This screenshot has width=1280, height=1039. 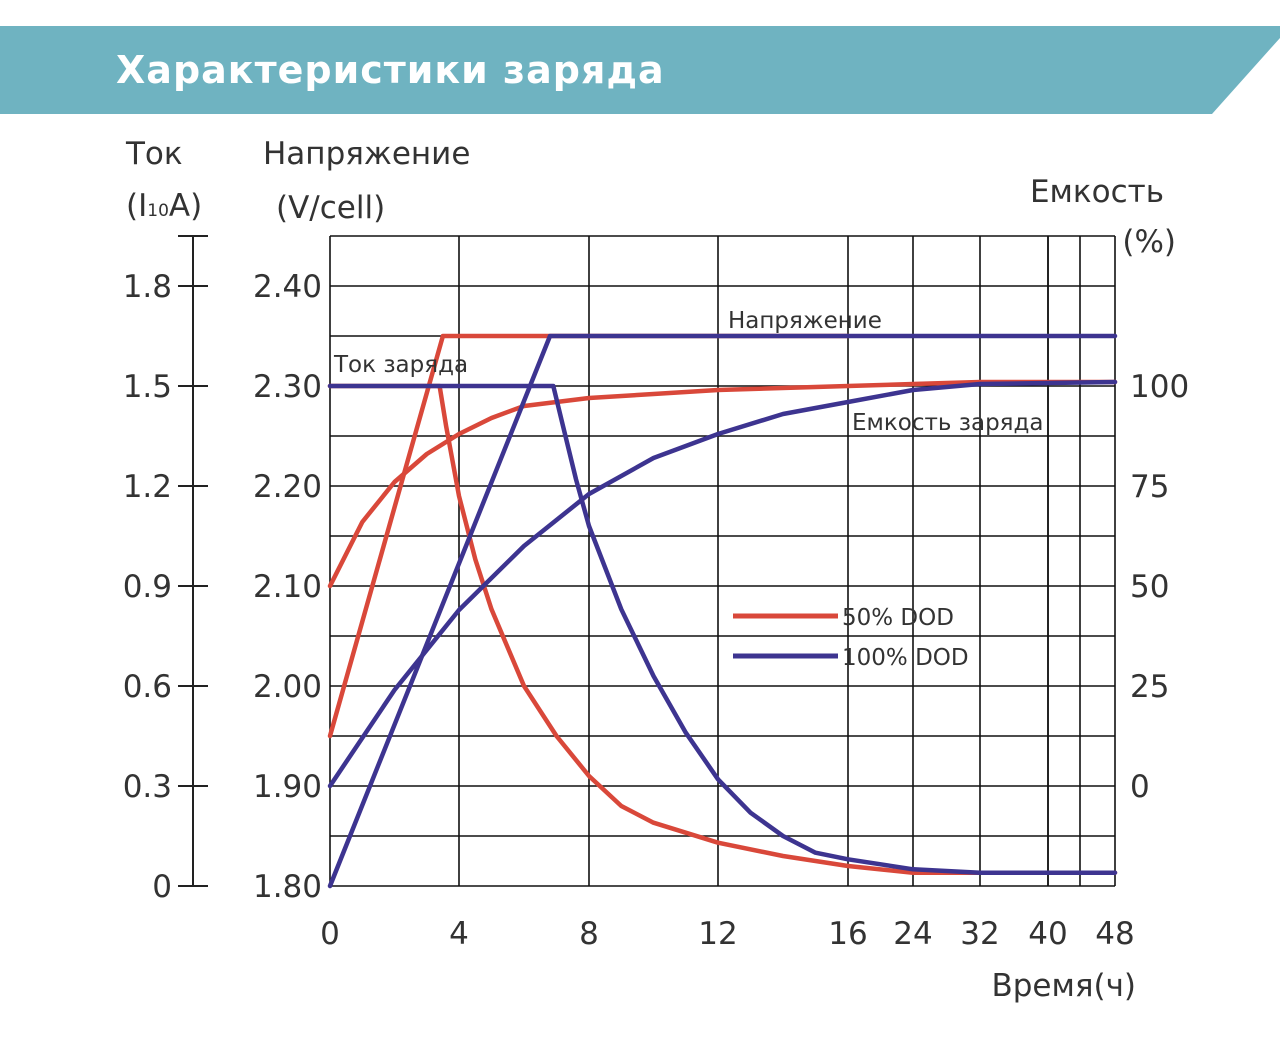 What do you see at coordinates (287, 287) in the screenshot?
I see `voltage-tick-label: 2.40` at bounding box center [287, 287].